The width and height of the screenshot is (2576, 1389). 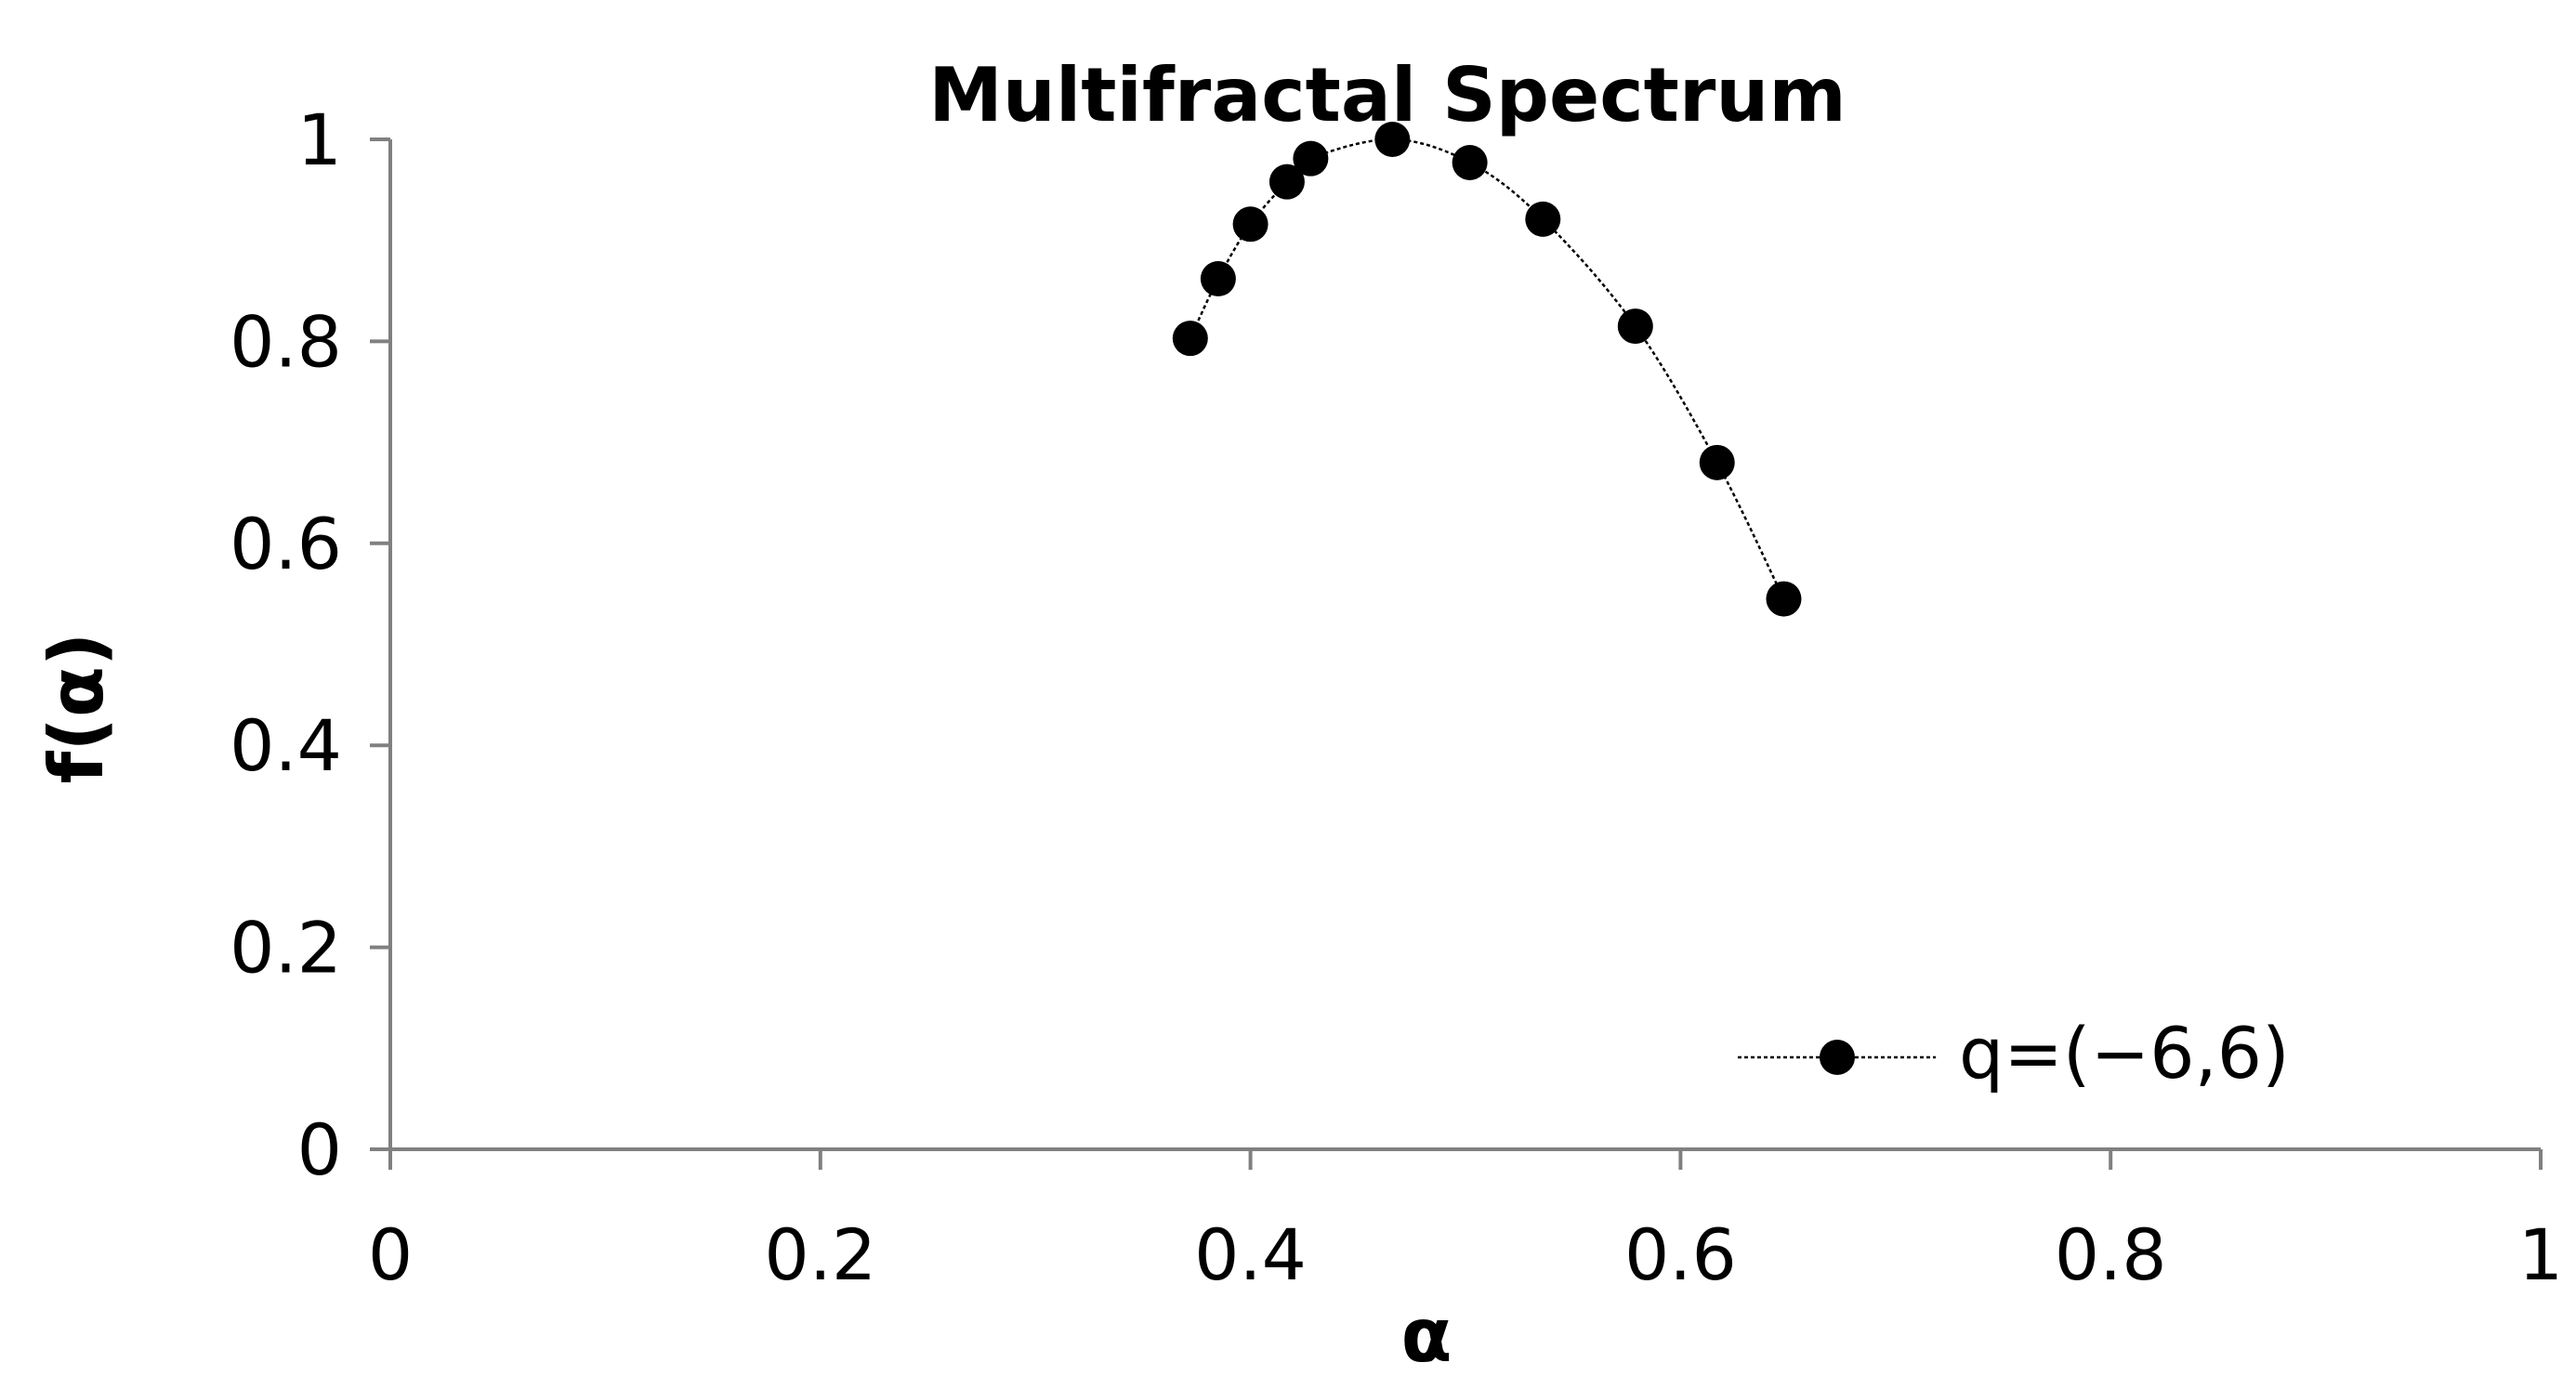 What do you see at coordinates (286, 342) in the screenshot?
I see `y-tick-label: 0.8` at bounding box center [286, 342].